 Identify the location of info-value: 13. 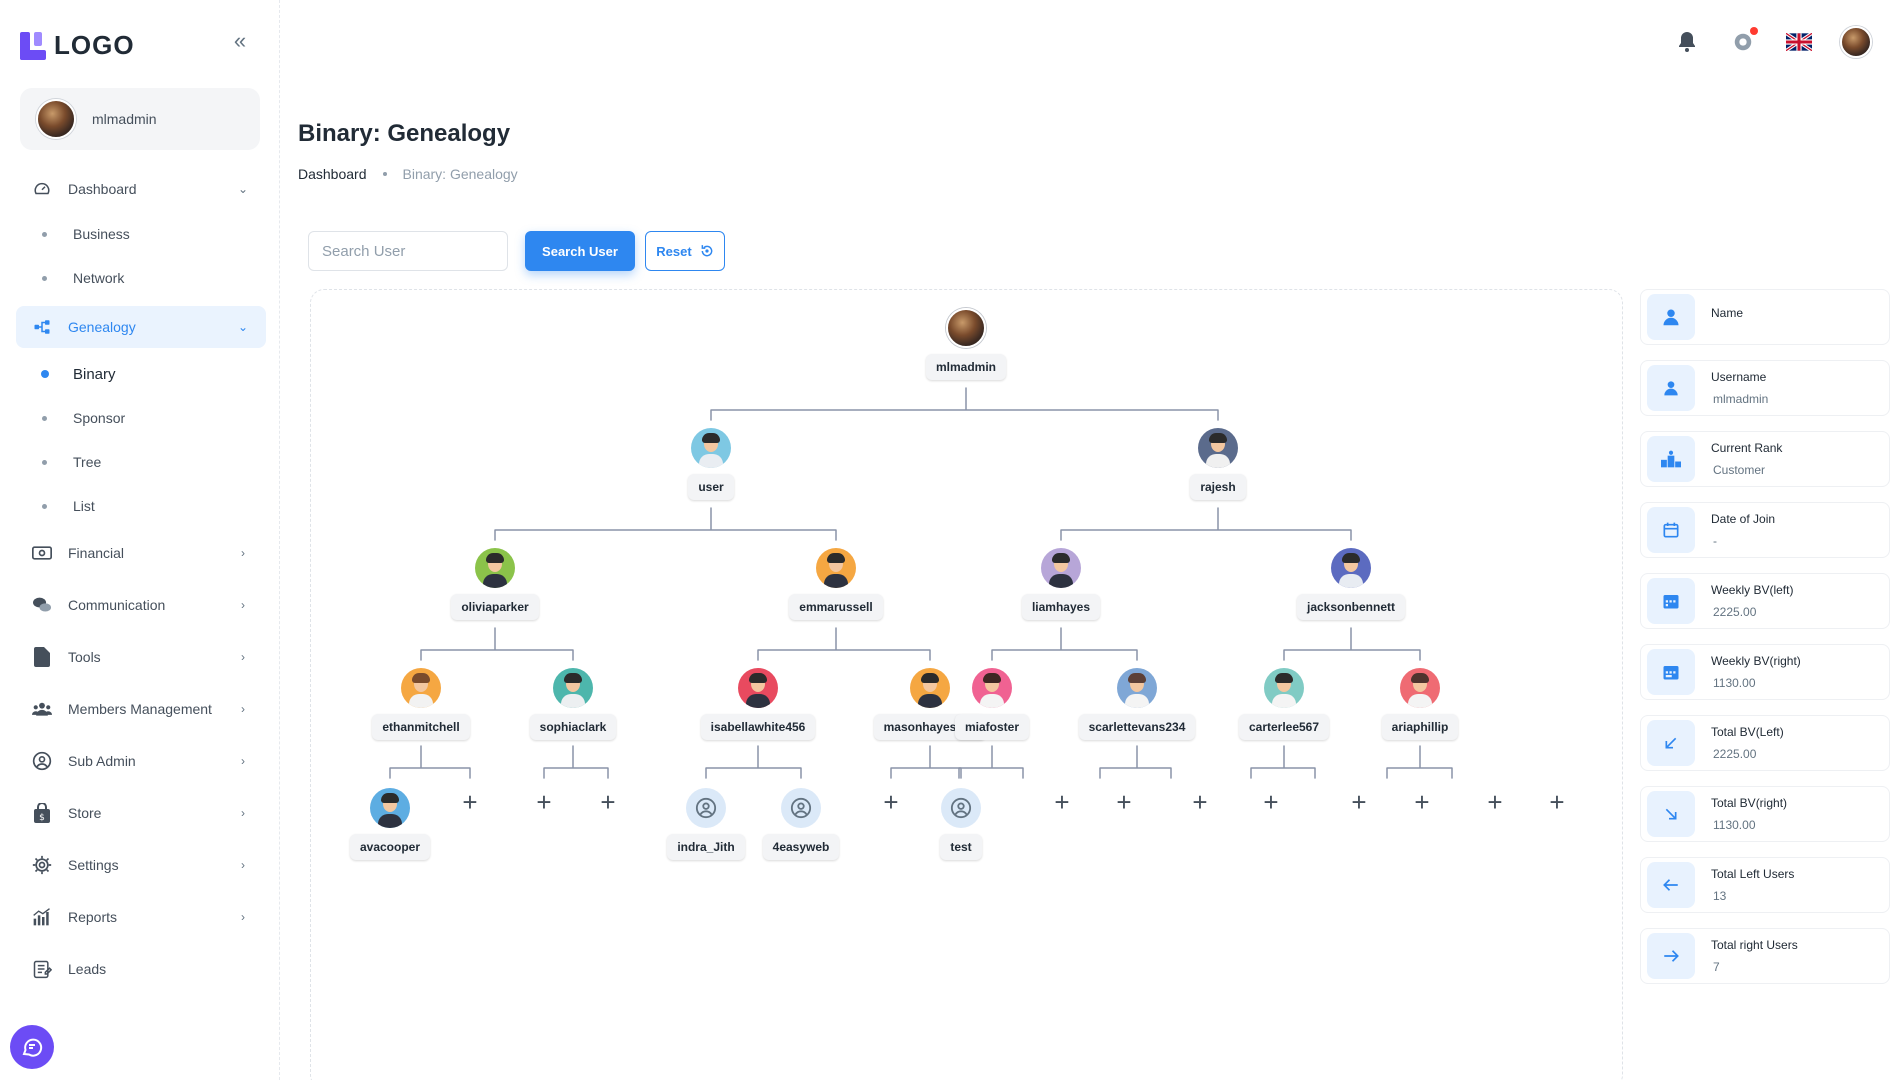
(1720, 896).